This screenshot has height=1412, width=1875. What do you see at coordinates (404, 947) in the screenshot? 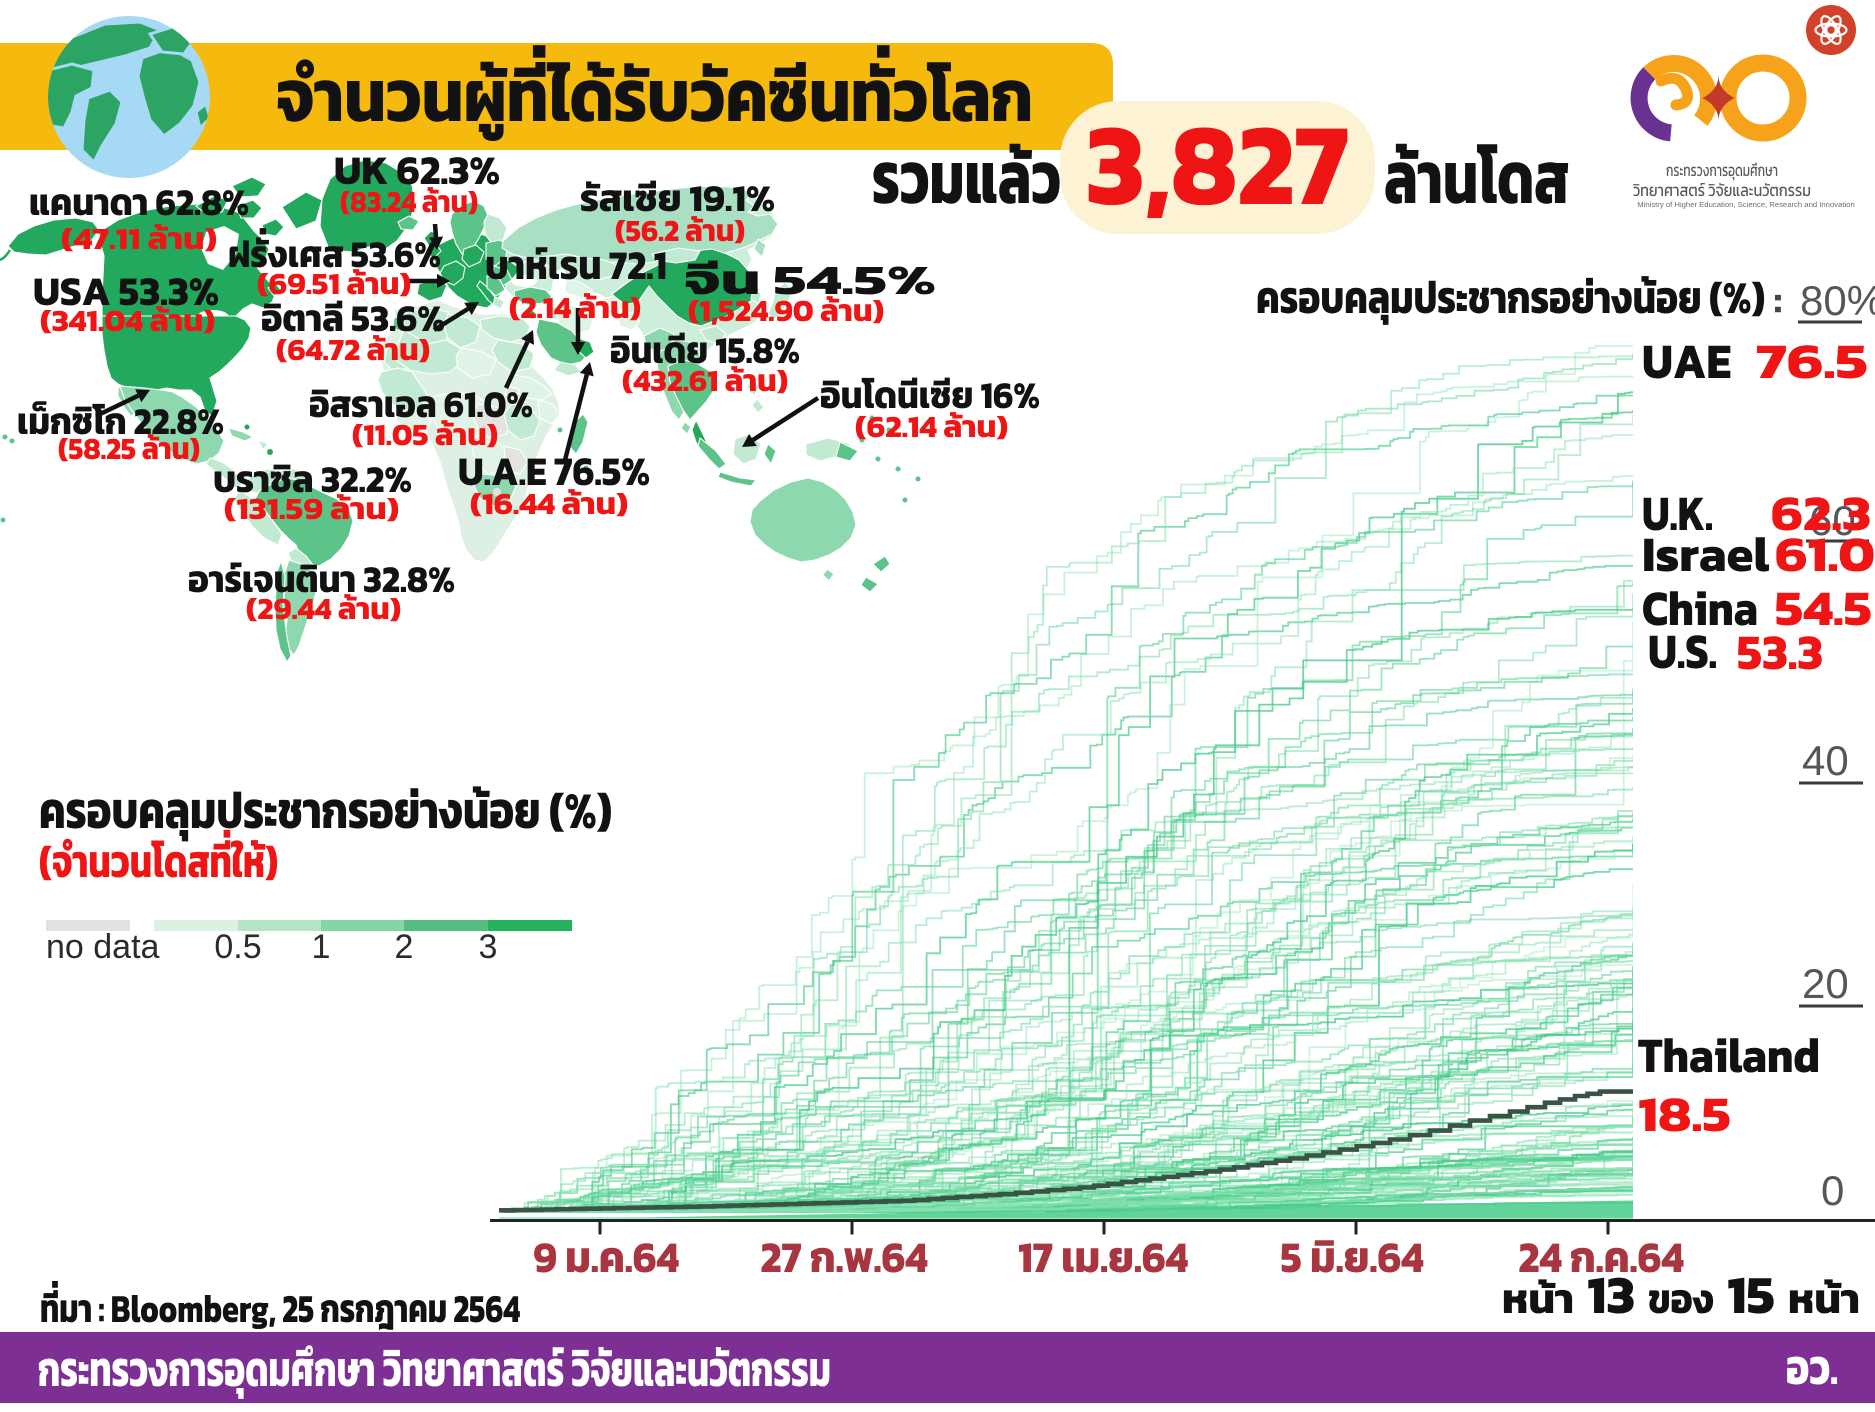
I see `svg-text: 2` at bounding box center [404, 947].